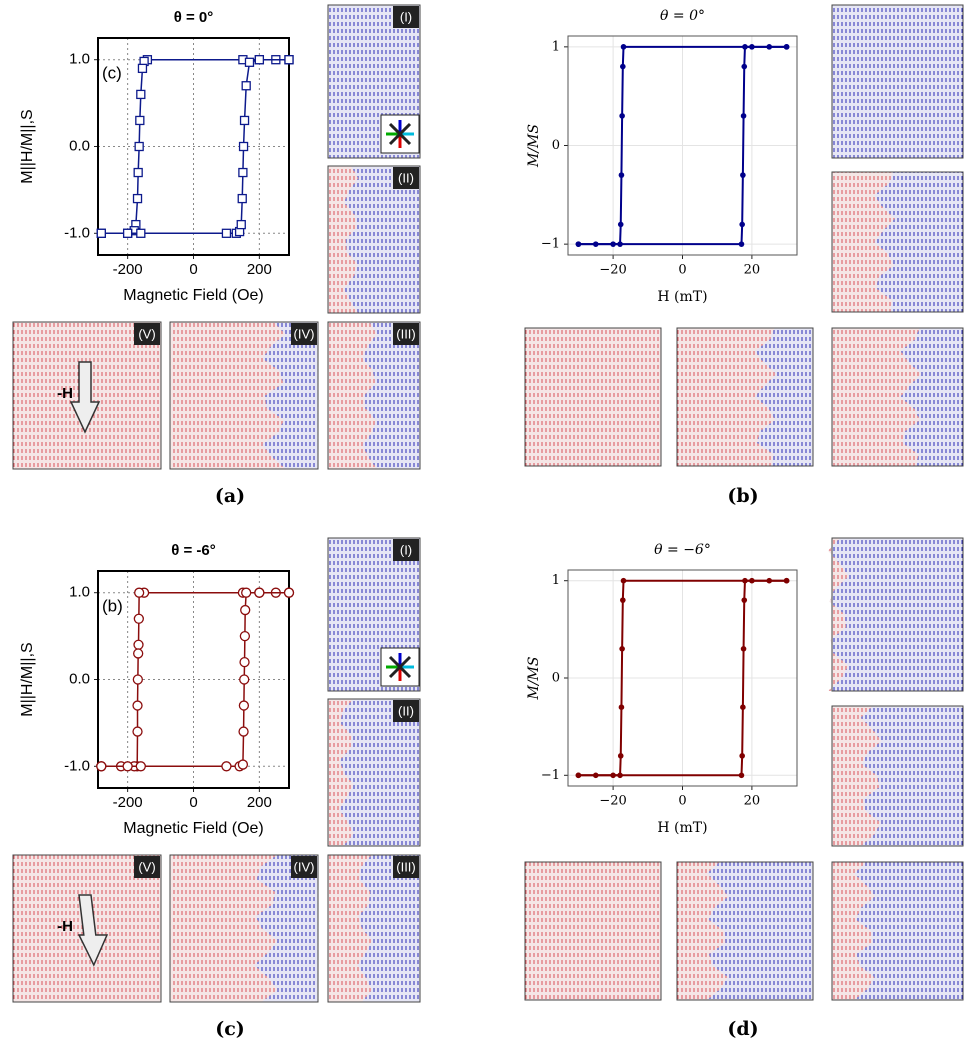  What do you see at coordinates (534, 679) in the screenshot?
I see `y-axis-label: M/MS` at bounding box center [534, 679].